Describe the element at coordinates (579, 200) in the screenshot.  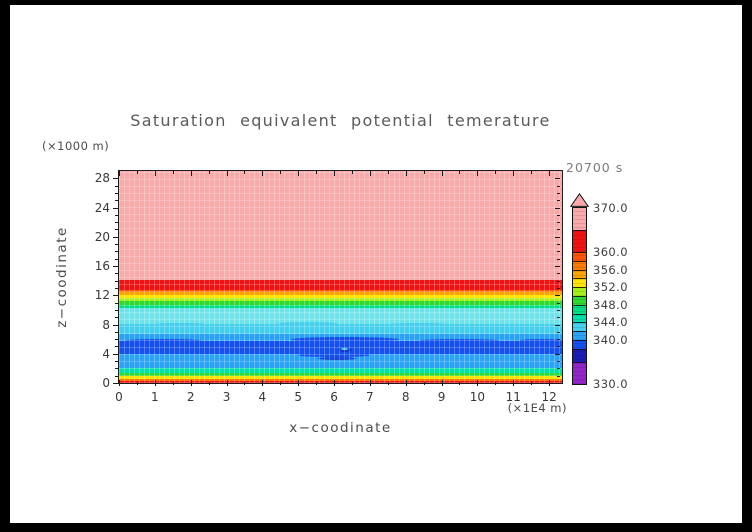
I see `colorbar-overflow-arrow-icon` at that location.